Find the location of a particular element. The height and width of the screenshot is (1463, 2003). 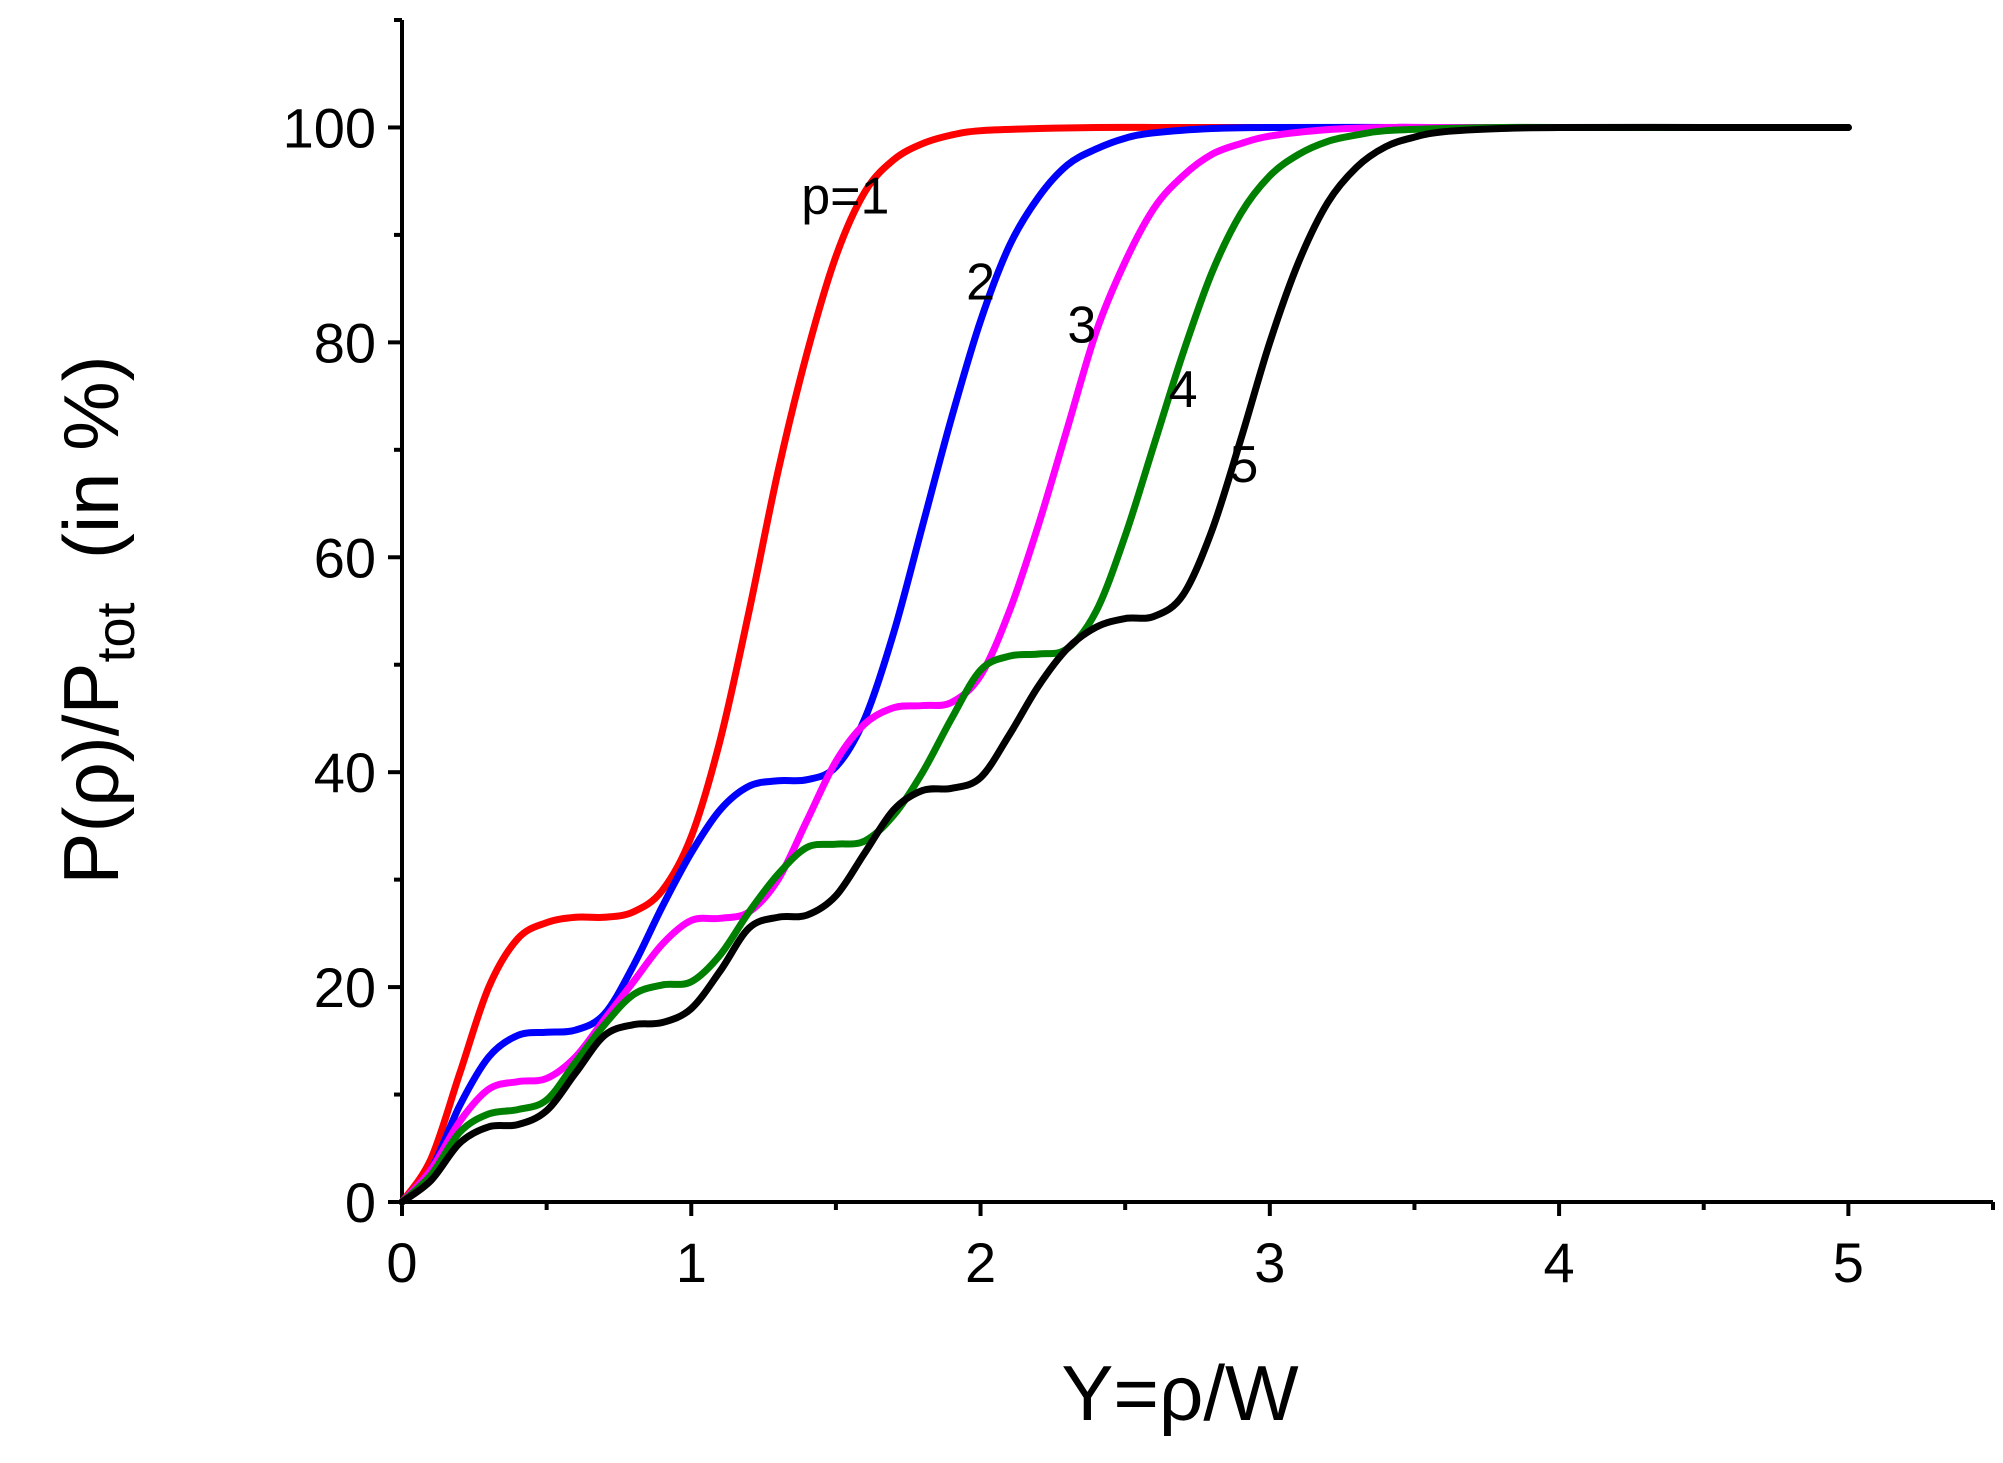

curve-label-3: 3 is located at coordinates (1081, 325).